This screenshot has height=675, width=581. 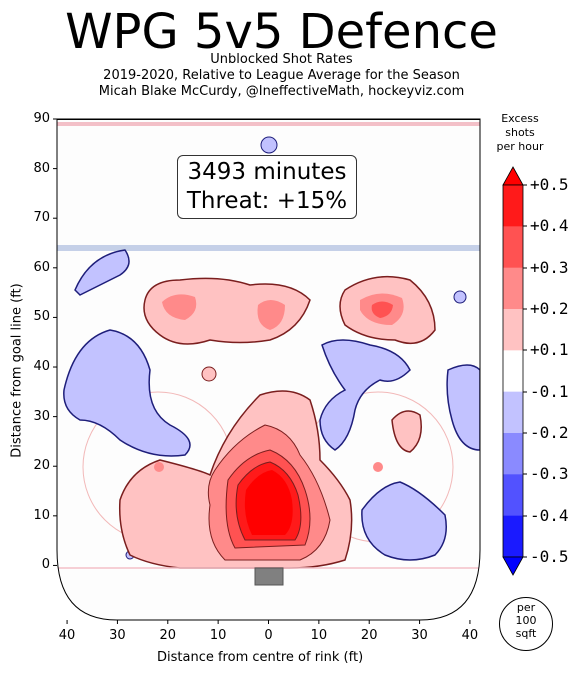 What do you see at coordinates (520, 146) in the screenshot?
I see `colorbar-title-line3: per hour` at bounding box center [520, 146].